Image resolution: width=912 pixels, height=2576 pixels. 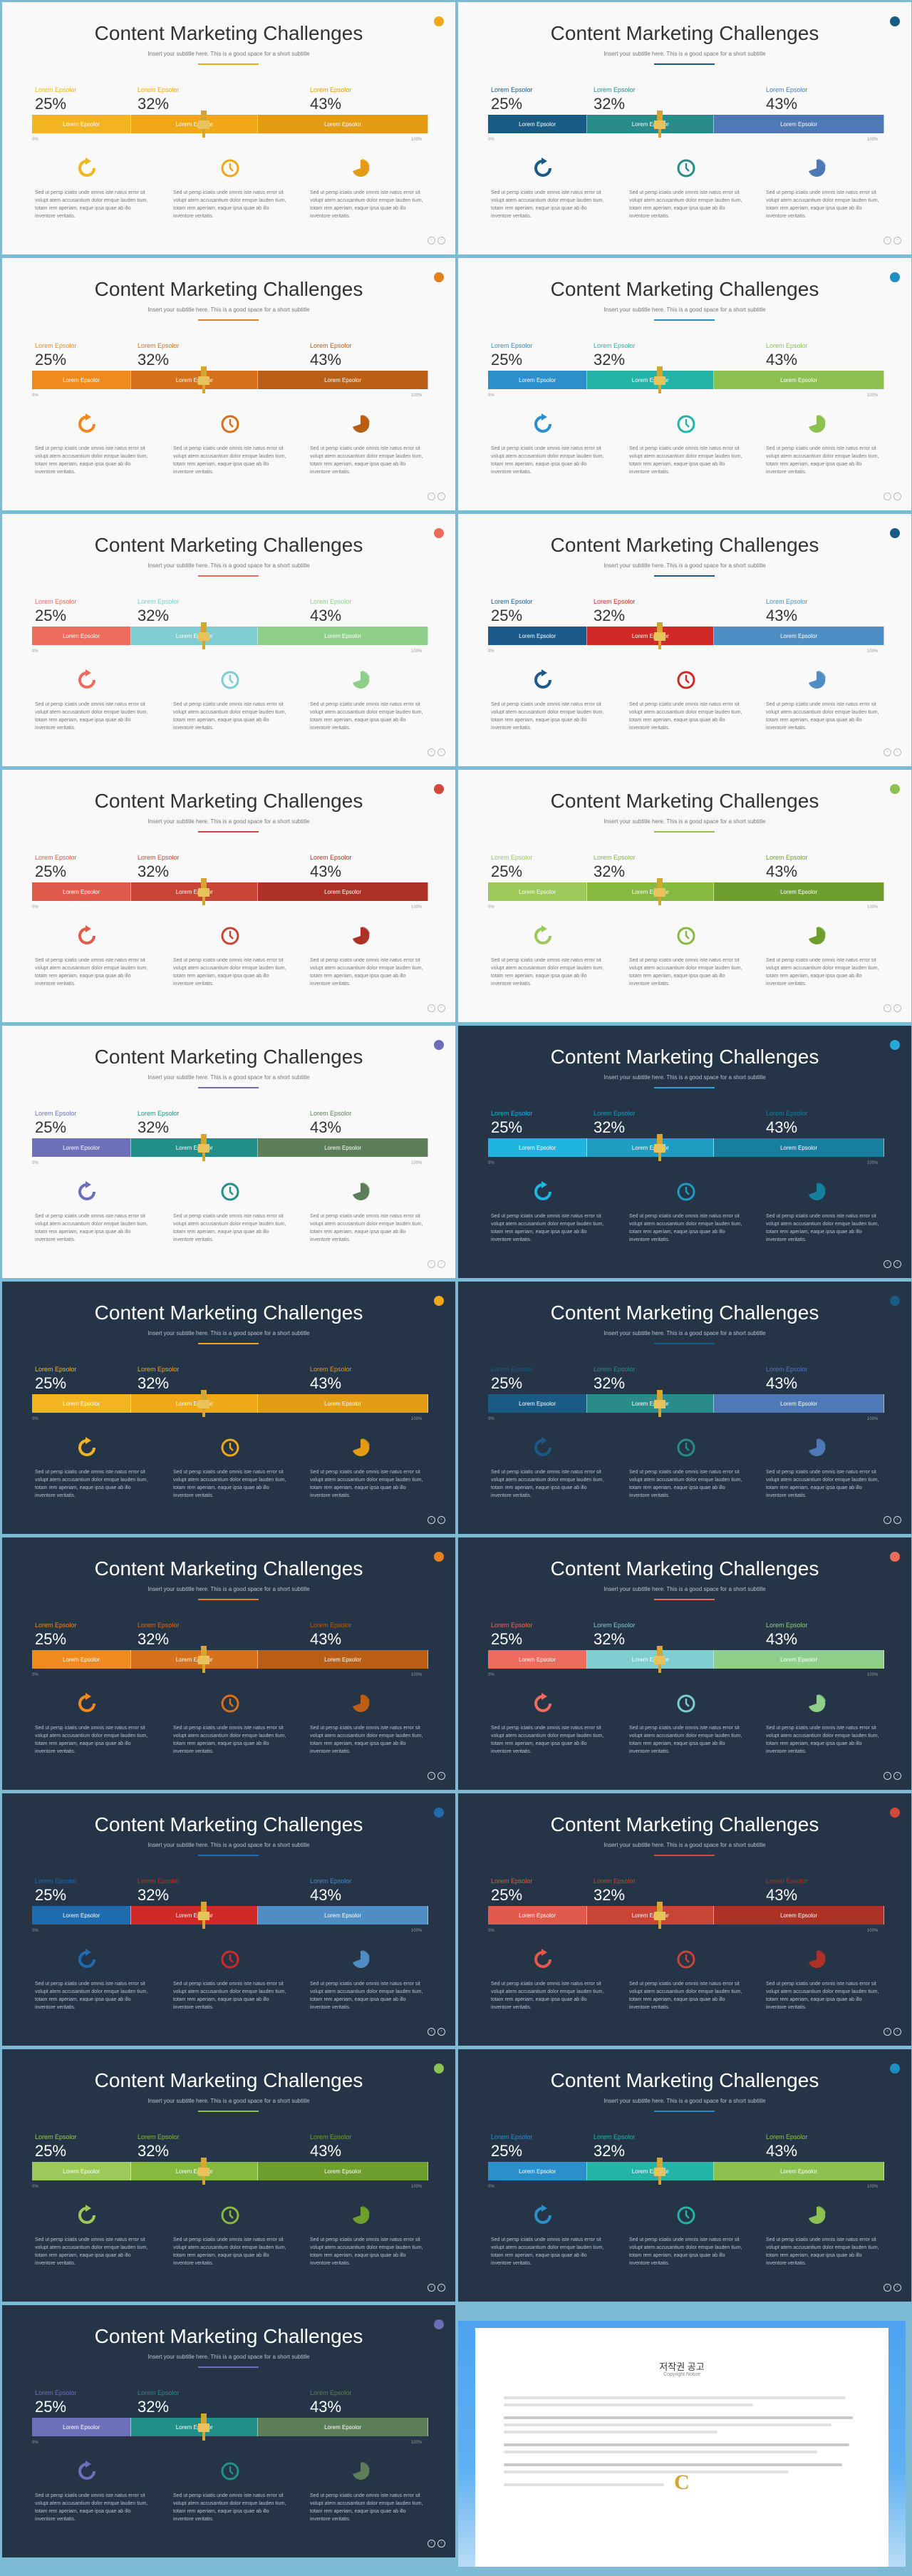 I want to click on marker-icon, so click(x=659, y=1915).